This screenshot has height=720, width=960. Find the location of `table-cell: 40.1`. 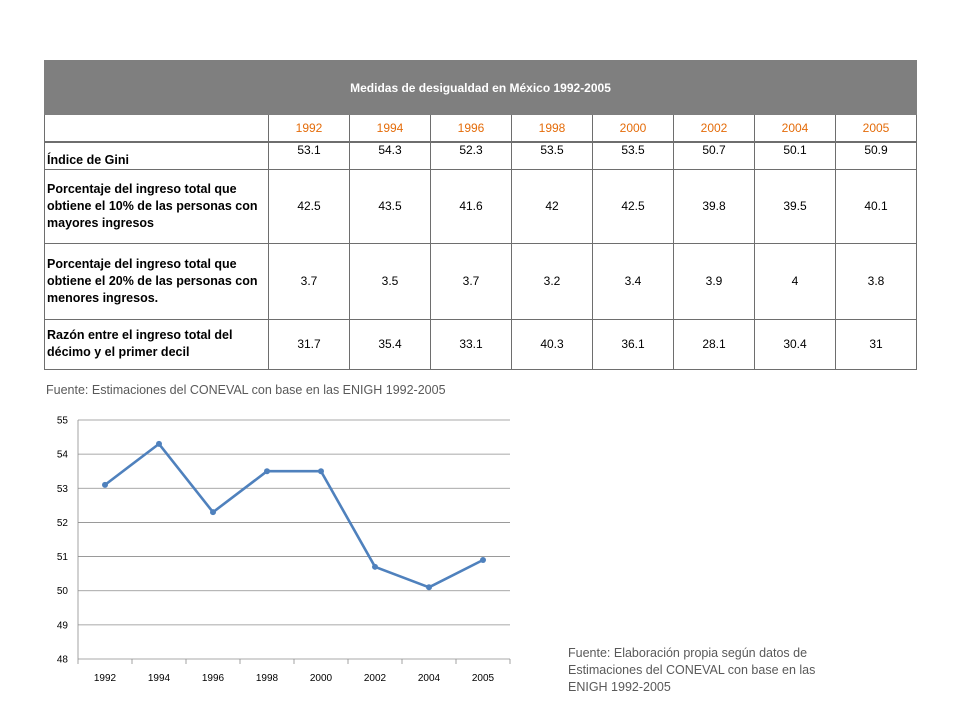

table-cell: 40.1 is located at coordinates (876, 206).